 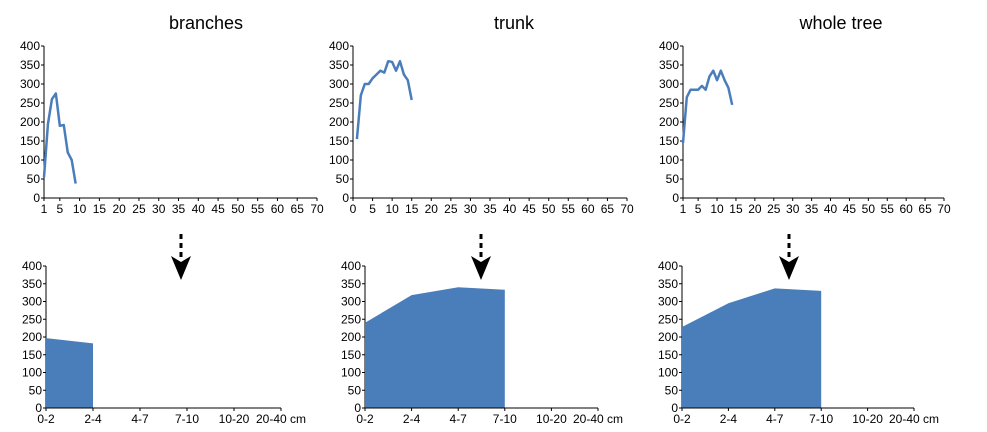 I want to click on x-tick-label: 40, so click(x=831, y=209).